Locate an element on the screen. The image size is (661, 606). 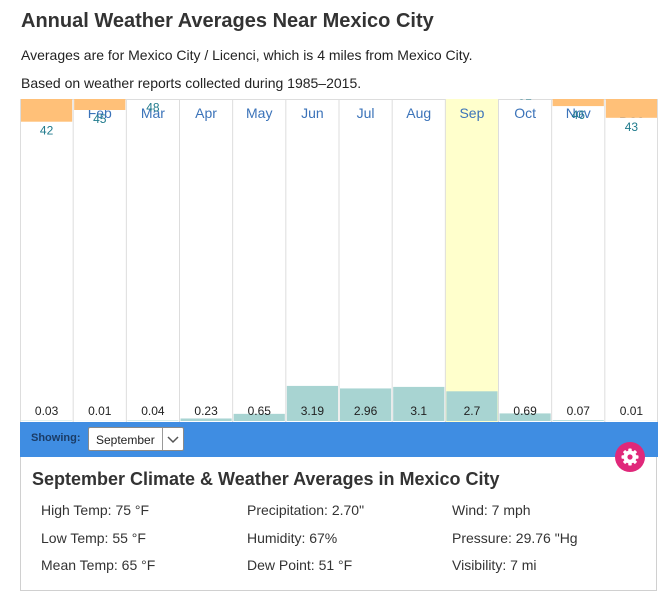
precip-bar-may is located at coordinates (259, 417).